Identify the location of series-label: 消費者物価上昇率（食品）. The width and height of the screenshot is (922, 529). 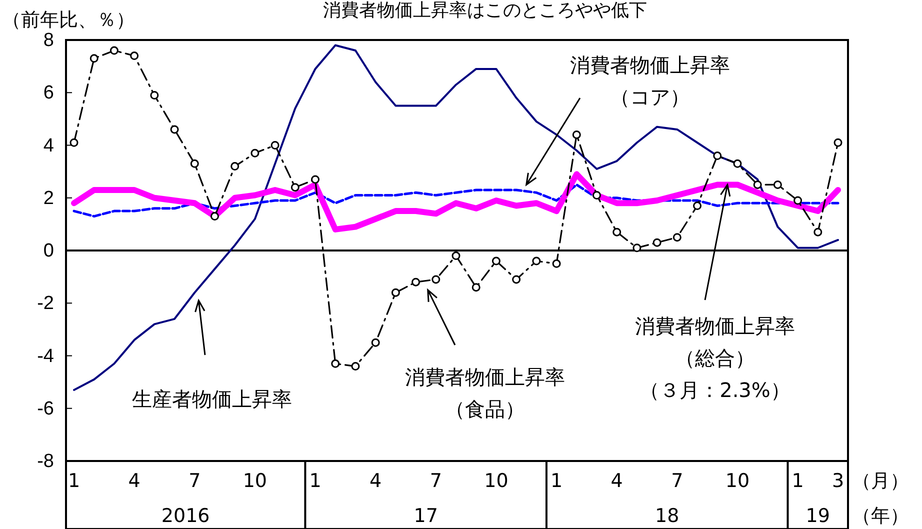
(485, 393).